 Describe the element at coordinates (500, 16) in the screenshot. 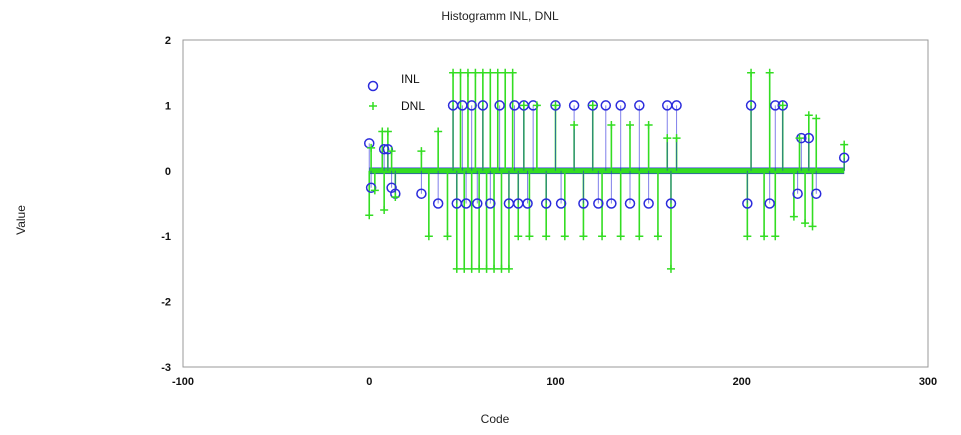

I see `chart-title: Histogramm INL, DNL` at that location.